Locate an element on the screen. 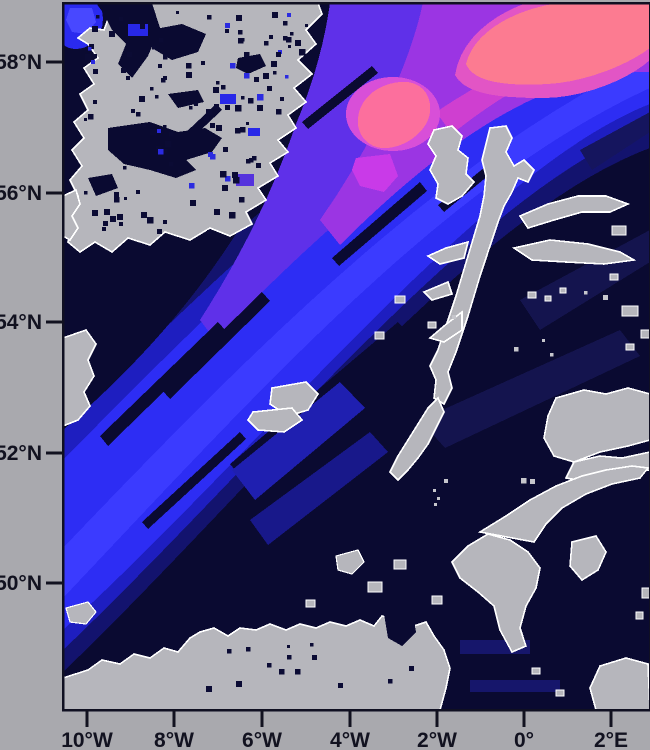 The height and width of the screenshot is (750, 650). lon-tick-label: 0° is located at coordinates (524, 739).